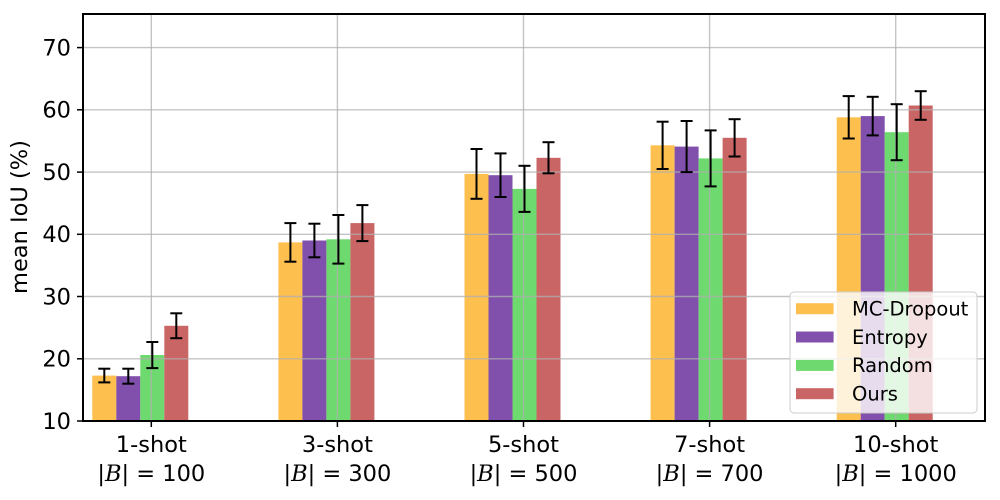 This screenshot has height=500, width=1000. I want to click on legend-label: Random, so click(892, 365).